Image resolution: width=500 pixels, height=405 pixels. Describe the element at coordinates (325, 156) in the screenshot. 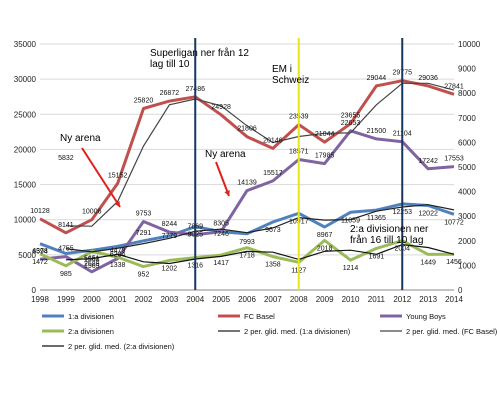

I see `data-label: 17985` at that location.